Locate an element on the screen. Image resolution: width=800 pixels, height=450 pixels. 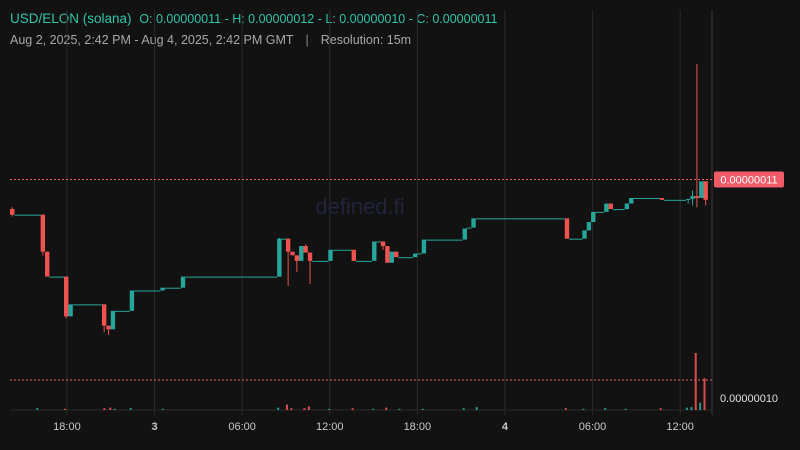
volume-price-label: 0.00000010 is located at coordinates (749, 399).